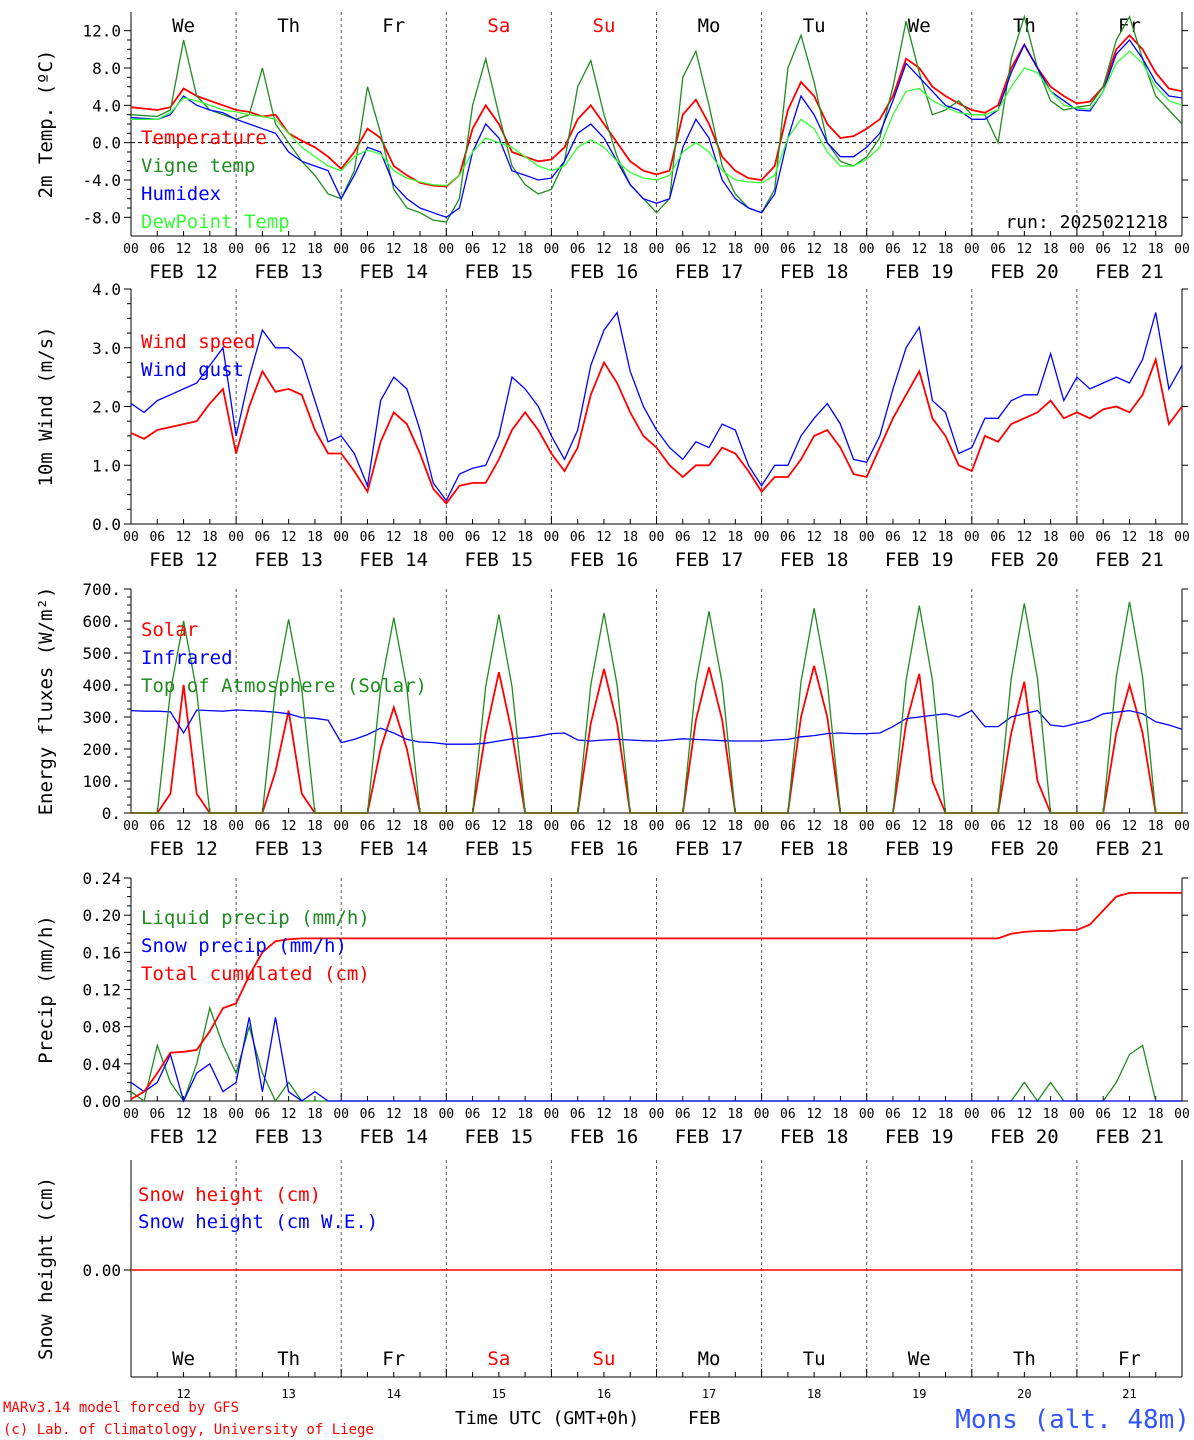  Describe the element at coordinates (1072, 1420) in the screenshot. I see `station-label: Mons (alt. 48m)` at that location.